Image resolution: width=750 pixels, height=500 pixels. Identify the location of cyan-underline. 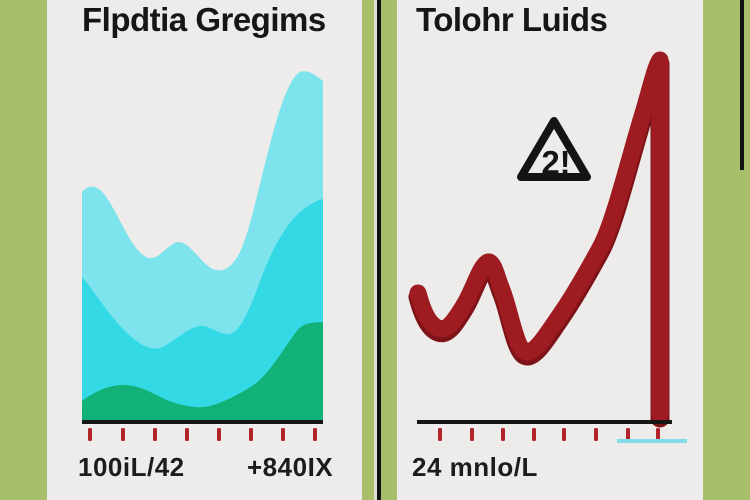
(652, 441).